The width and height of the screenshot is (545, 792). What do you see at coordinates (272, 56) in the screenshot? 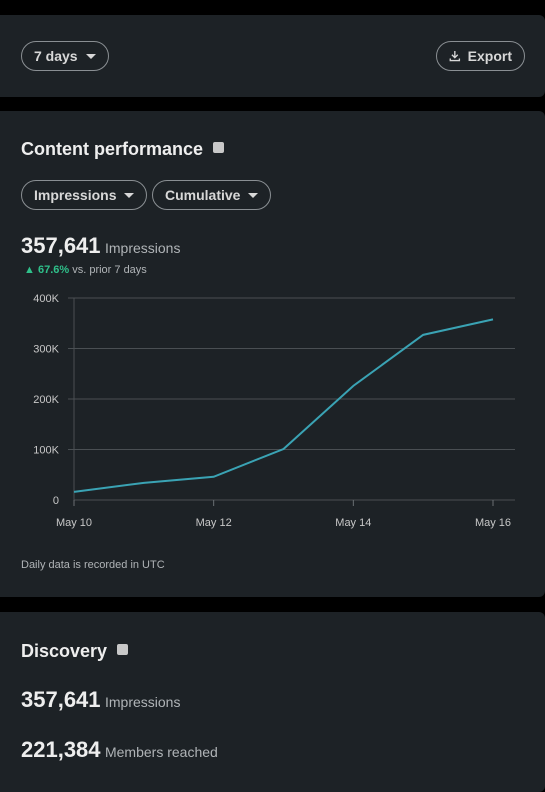
I see `toolbar-card: 7 days Export` at bounding box center [272, 56].